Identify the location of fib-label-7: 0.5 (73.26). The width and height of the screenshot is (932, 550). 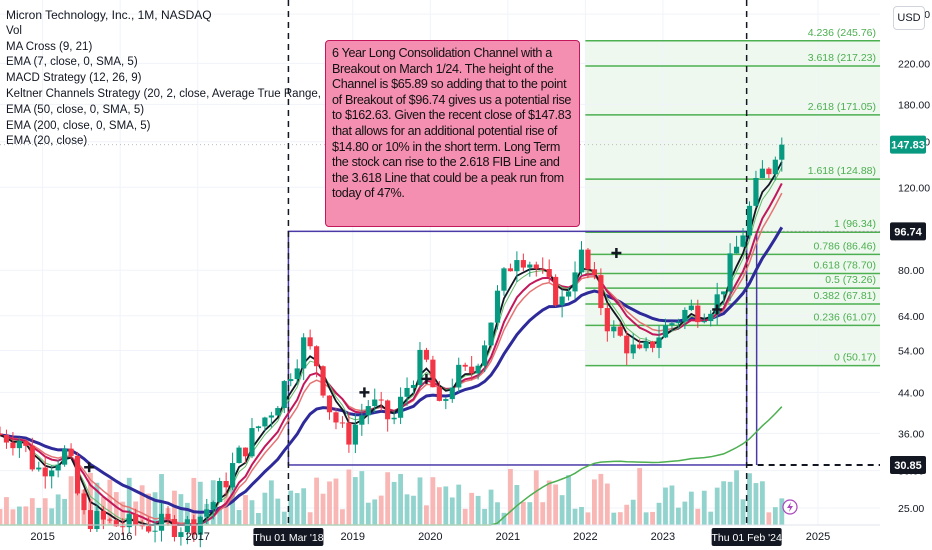
(850, 280).